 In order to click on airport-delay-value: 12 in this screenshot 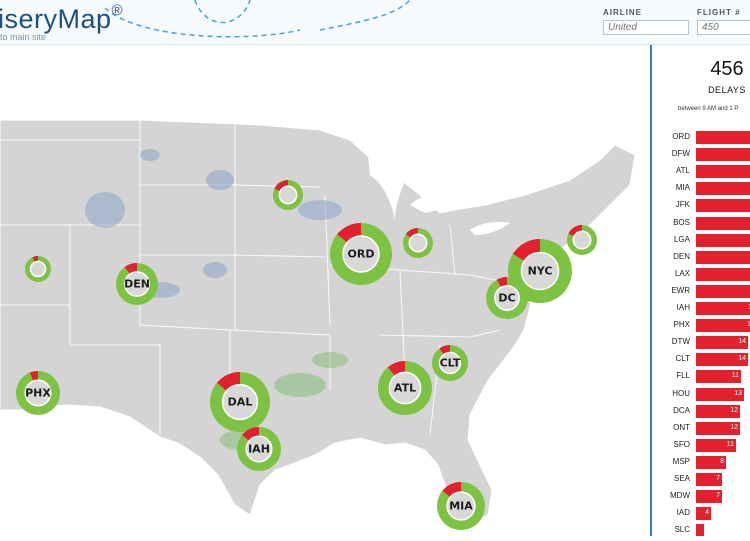, I will do `click(734, 410)`.